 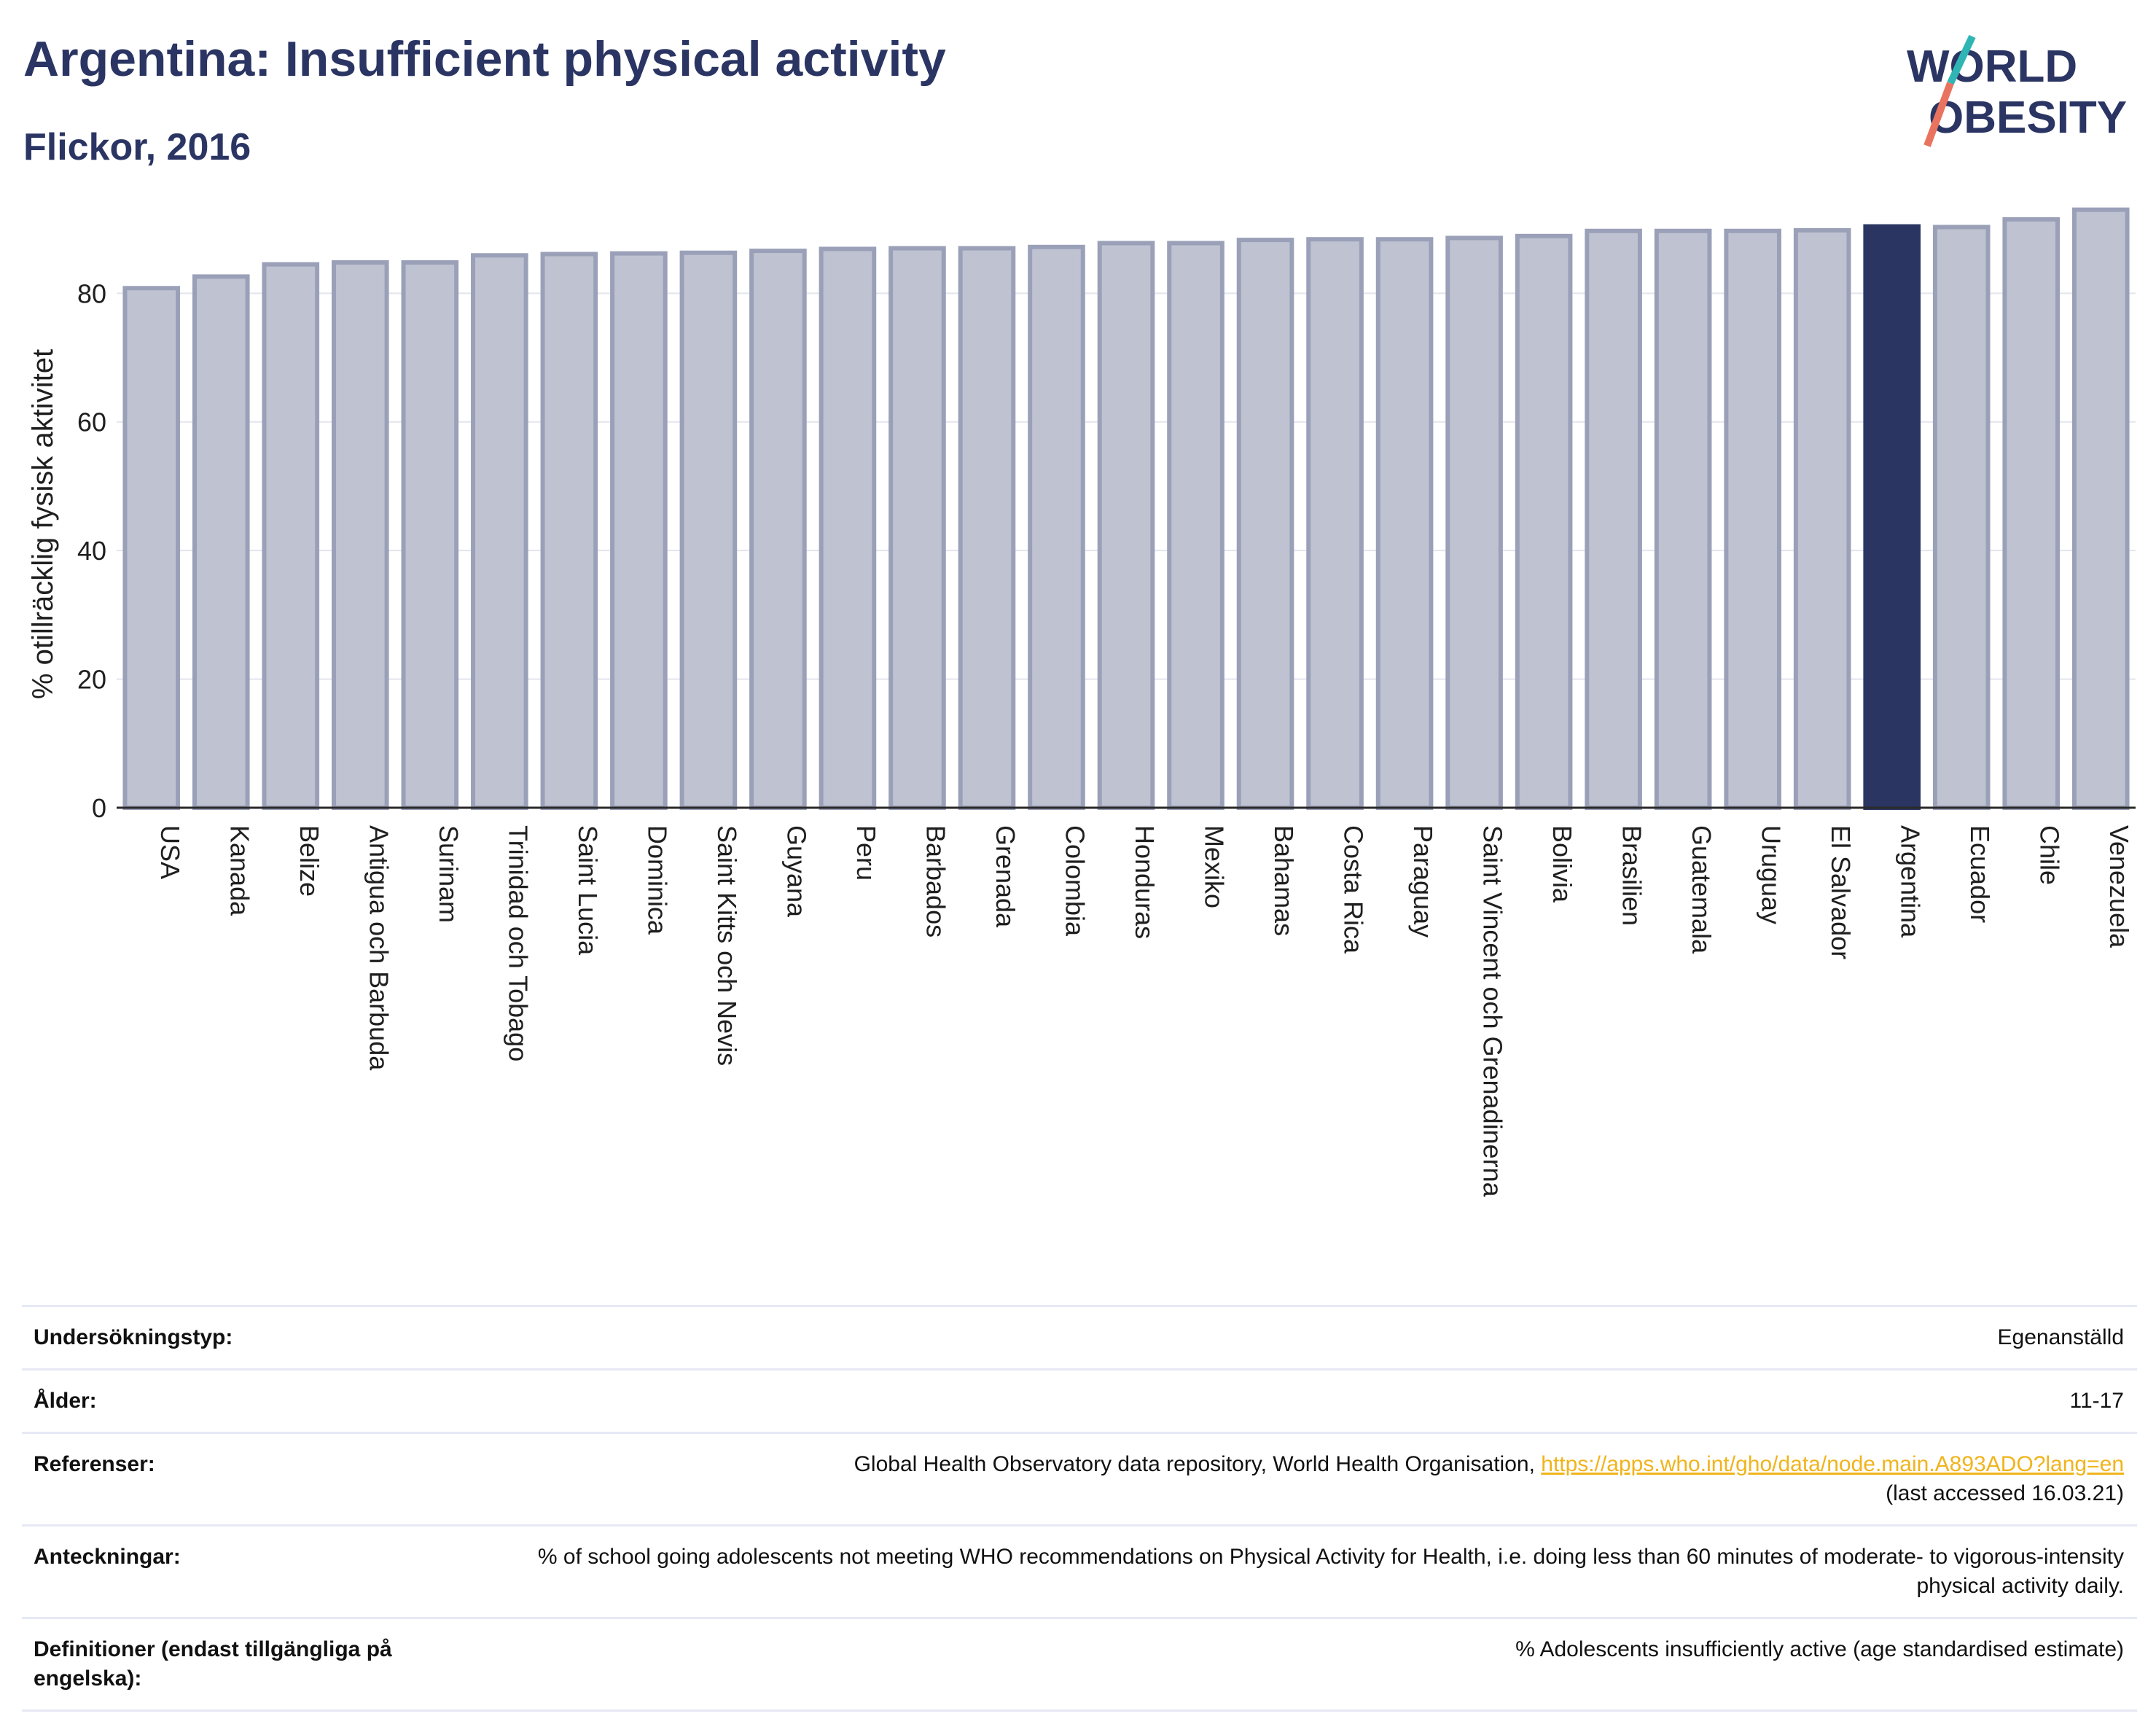 I want to click on reference-accessed: (last accessed 16.03.21), so click(x=2005, y=1493).